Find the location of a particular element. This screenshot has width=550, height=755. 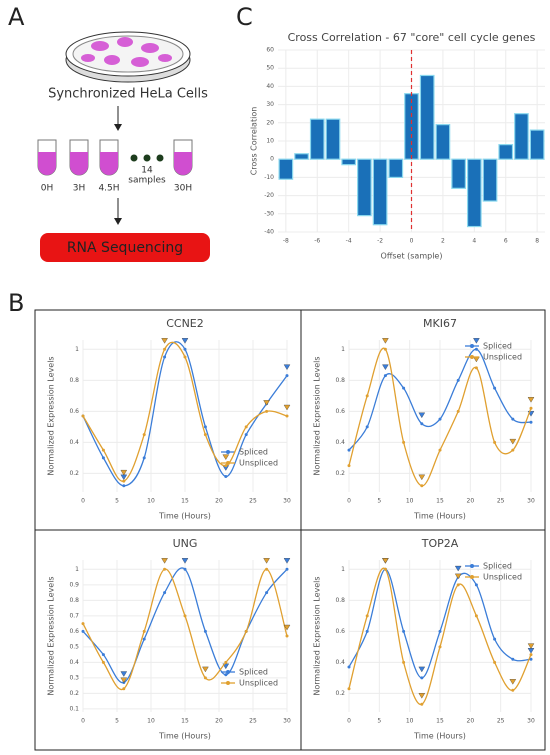

y-tick-label: 40 is located at coordinates (270, 86).